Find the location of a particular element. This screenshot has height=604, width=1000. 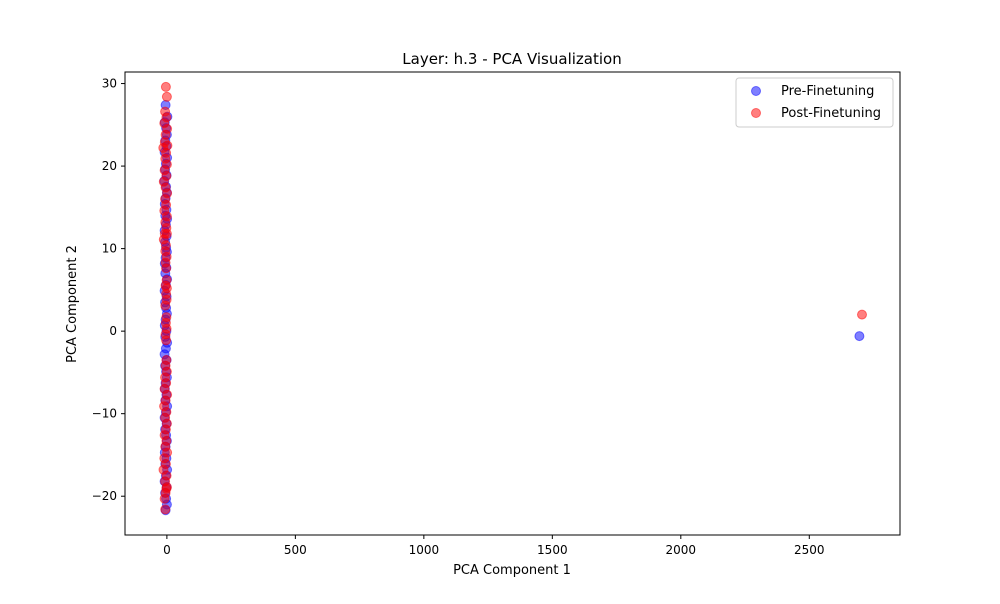

x-tick-label: 500 is located at coordinates (295, 550).